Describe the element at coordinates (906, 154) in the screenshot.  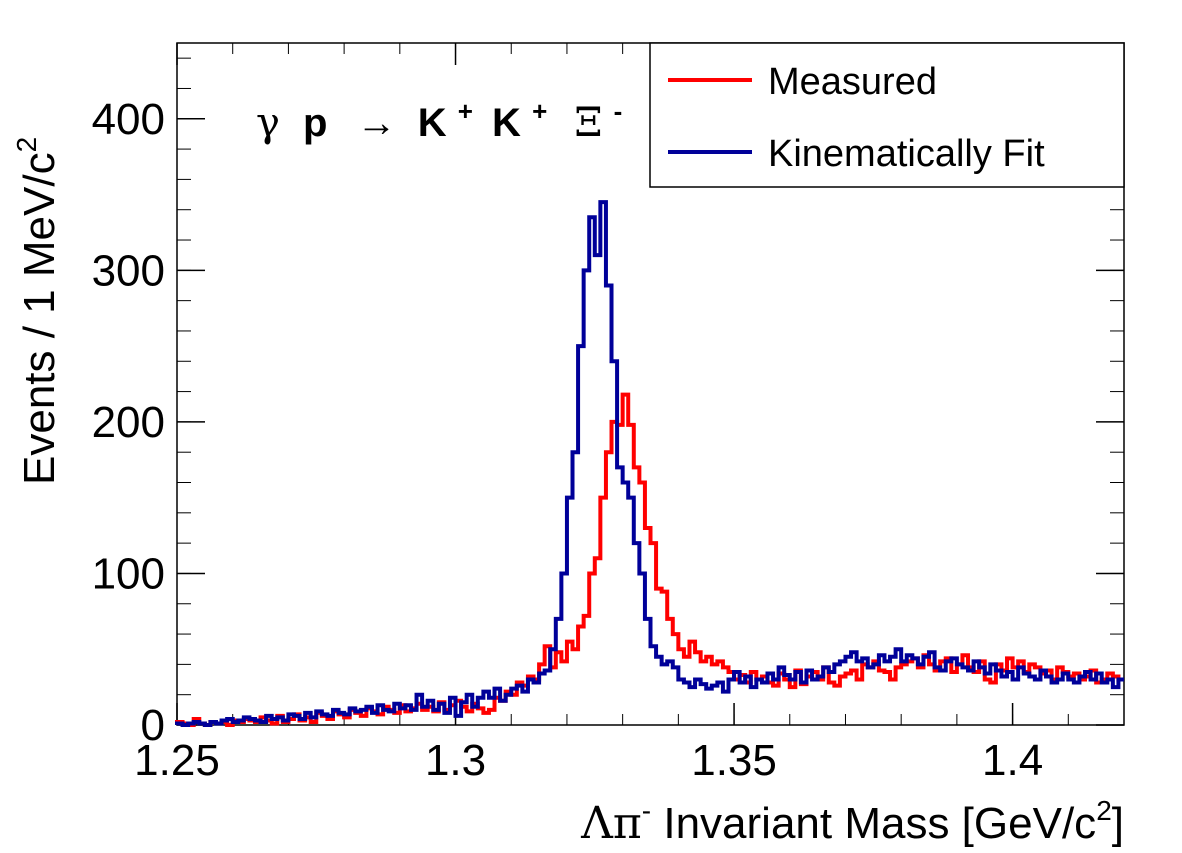
I see `legend-label-kinfit: Kinematically Fit` at that location.